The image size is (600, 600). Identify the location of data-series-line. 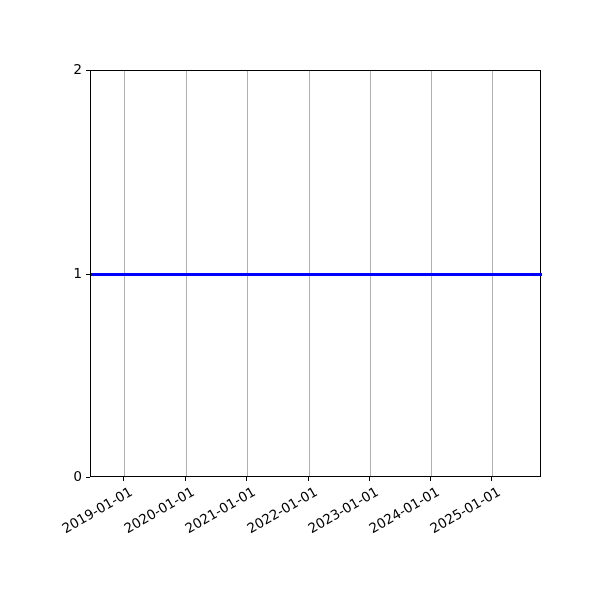
(316, 274).